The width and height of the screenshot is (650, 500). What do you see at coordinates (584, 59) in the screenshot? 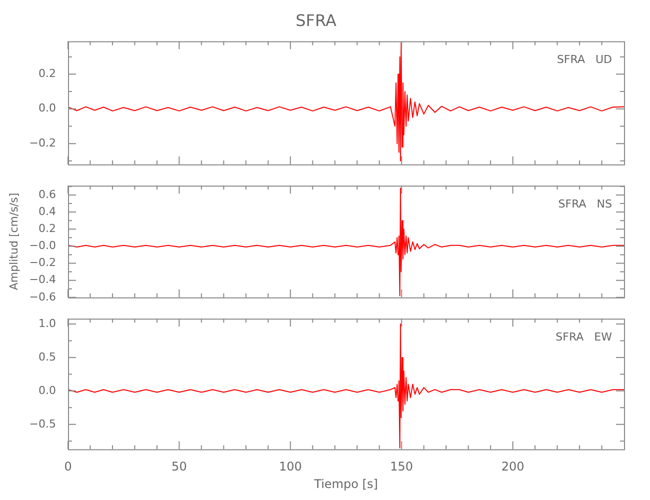
I see `annotation: SFRA UD` at bounding box center [584, 59].